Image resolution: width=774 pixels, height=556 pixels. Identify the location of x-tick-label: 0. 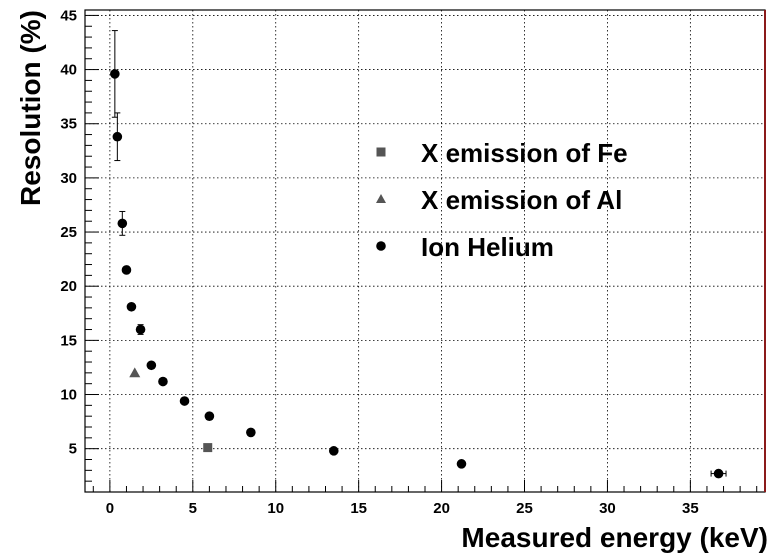
(110, 508).